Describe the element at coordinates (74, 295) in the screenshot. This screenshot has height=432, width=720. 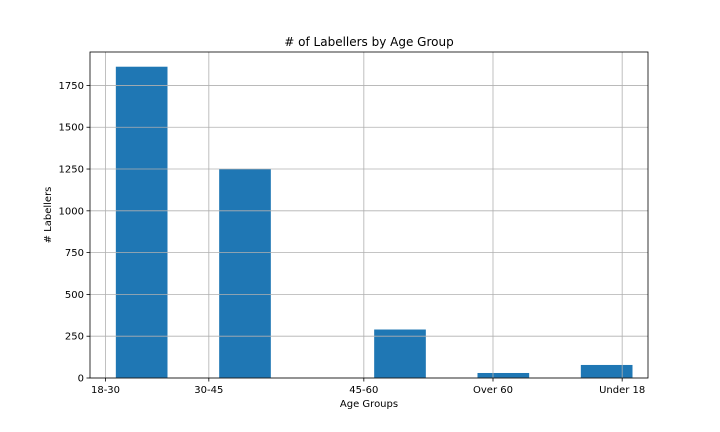
I see `y-tick-label: 500` at that location.